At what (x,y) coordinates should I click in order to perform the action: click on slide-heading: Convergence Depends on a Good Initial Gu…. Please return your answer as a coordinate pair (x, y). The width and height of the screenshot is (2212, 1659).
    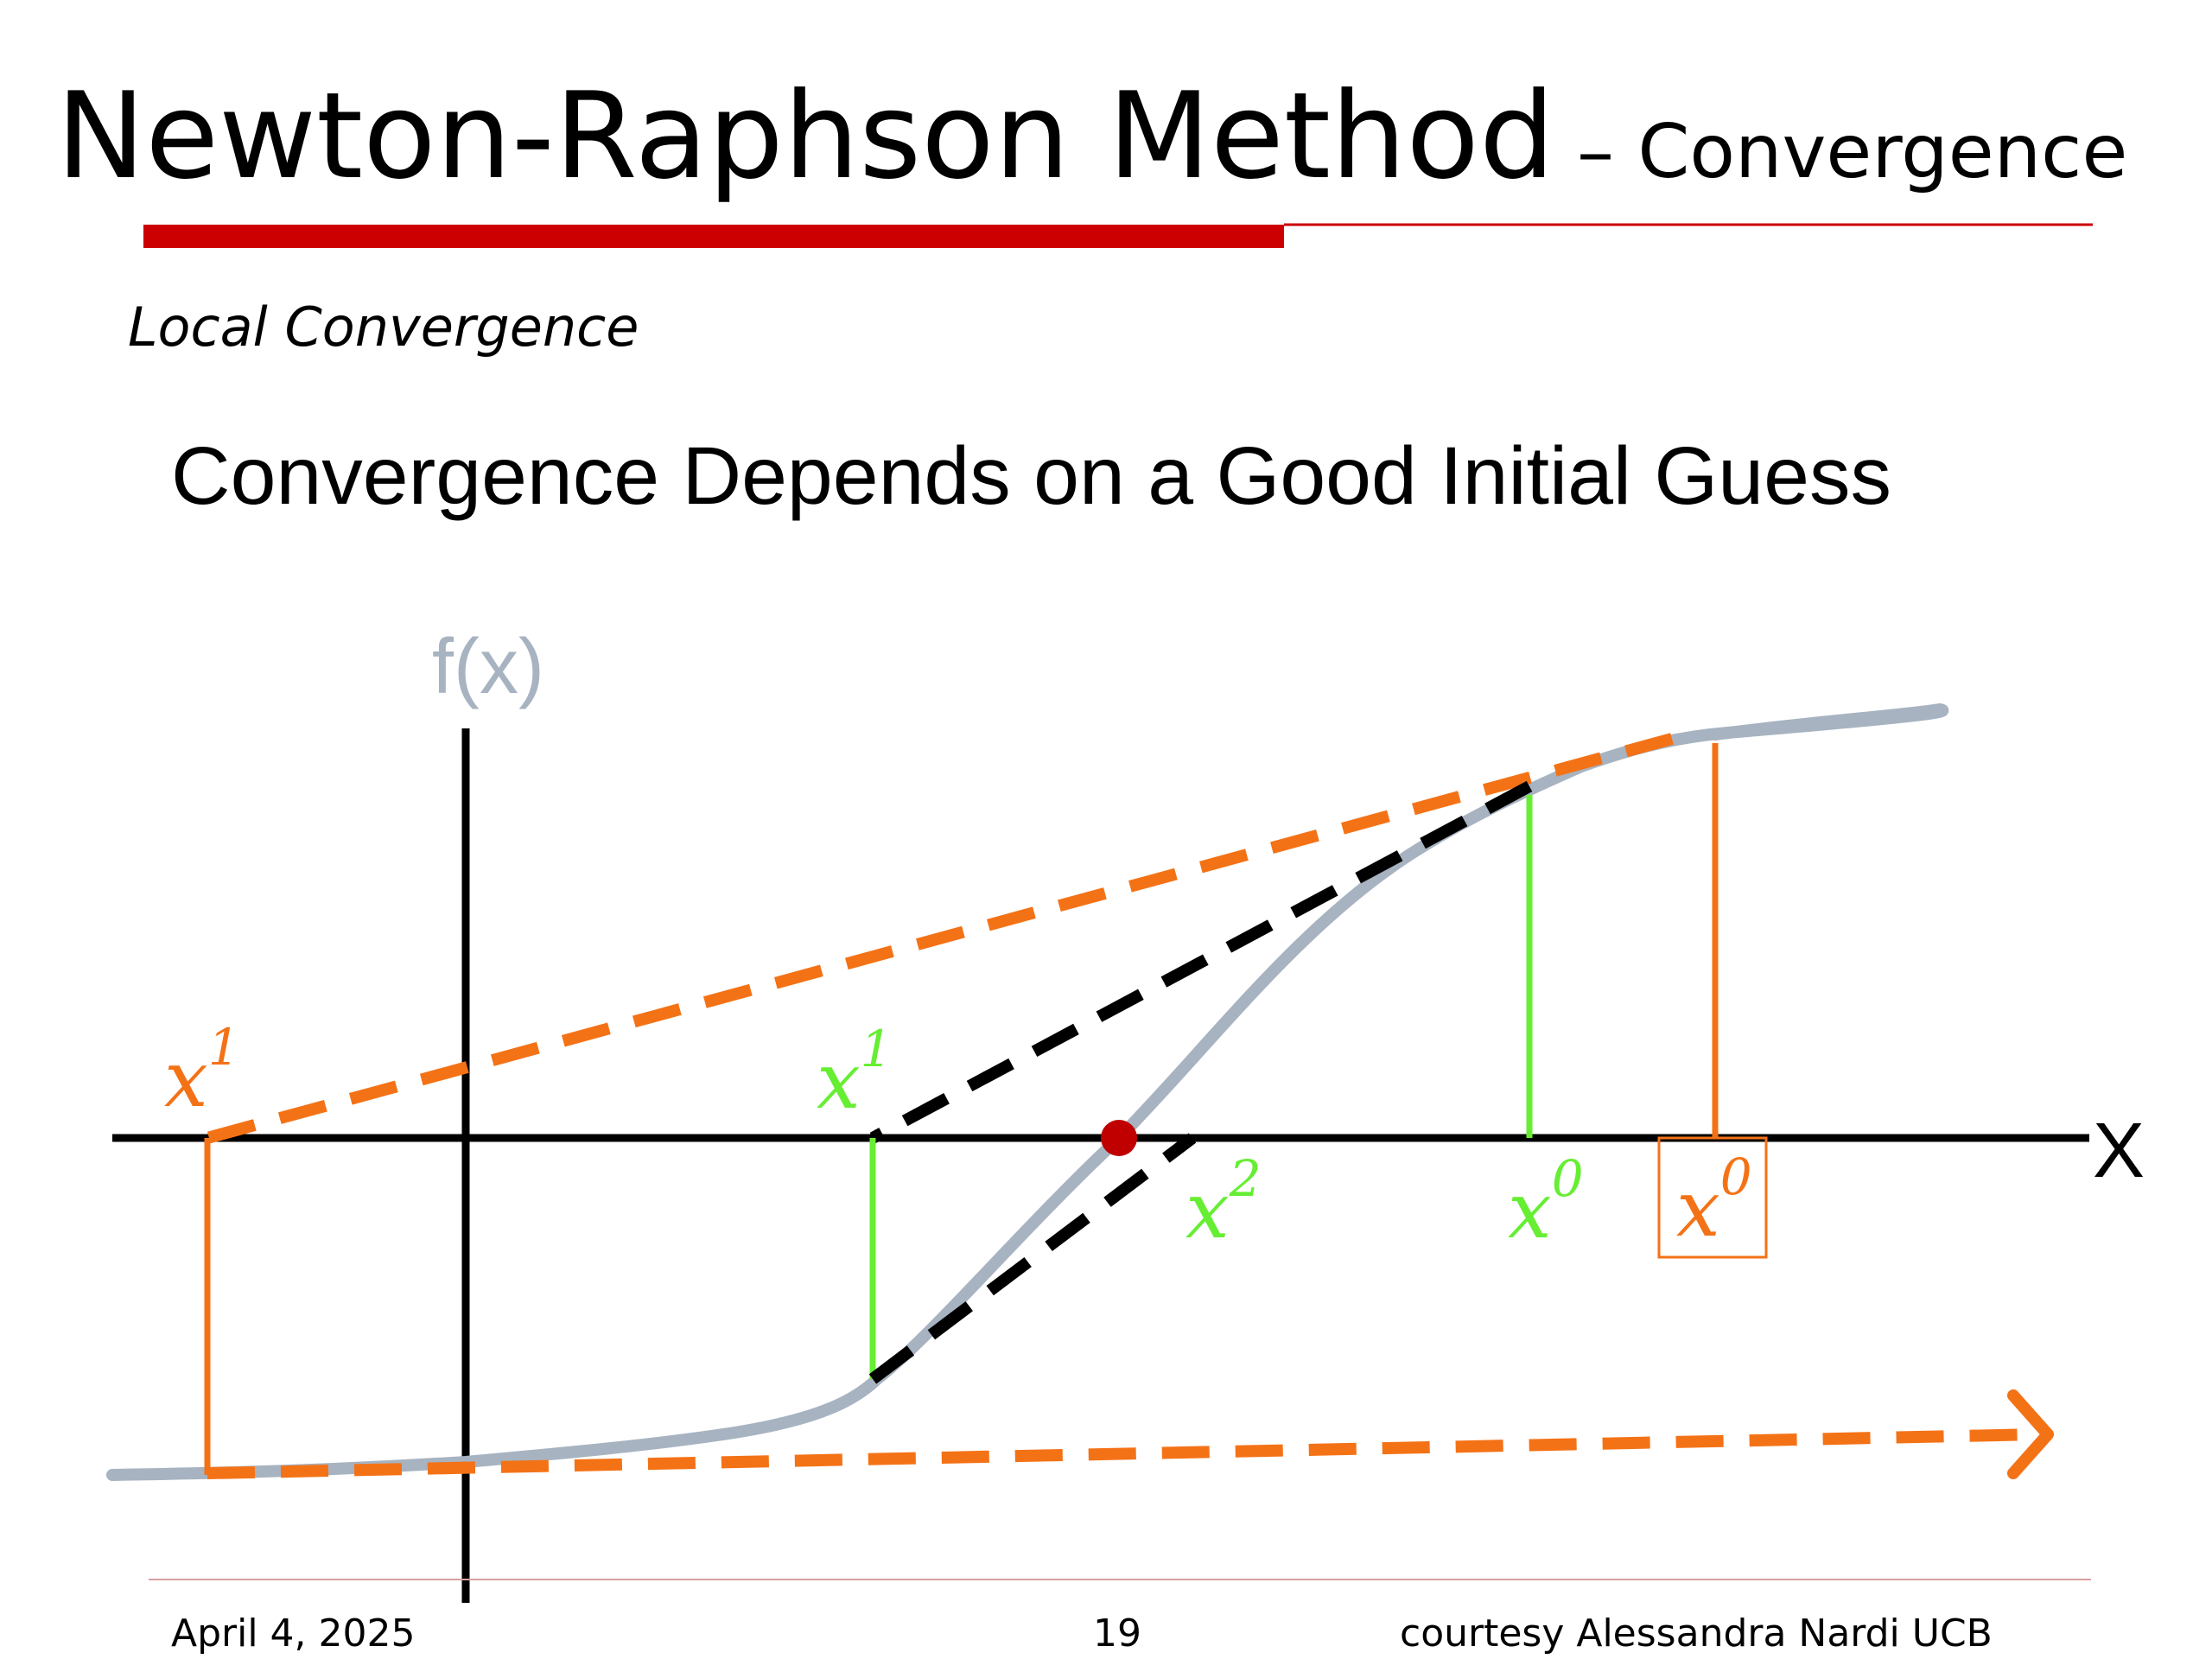
    Looking at the image, I should click on (1031, 476).